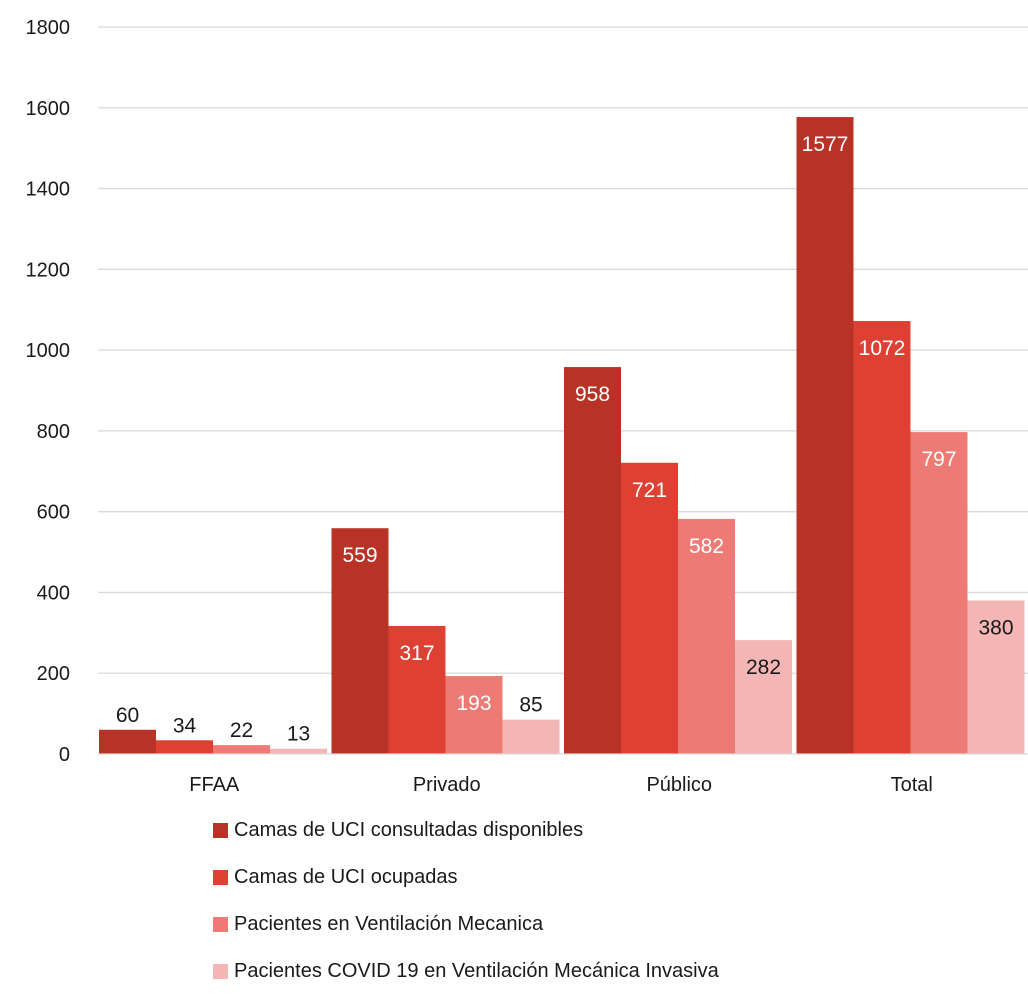 The width and height of the screenshot is (1028, 1008). Describe the element at coordinates (185, 725) in the screenshot. I see `data-label: 34` at that location.